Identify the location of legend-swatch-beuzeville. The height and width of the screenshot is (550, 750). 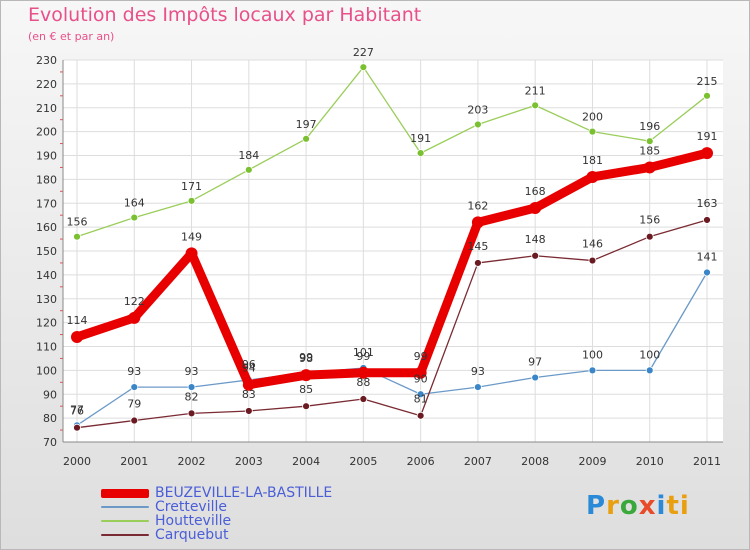
(125, 493).